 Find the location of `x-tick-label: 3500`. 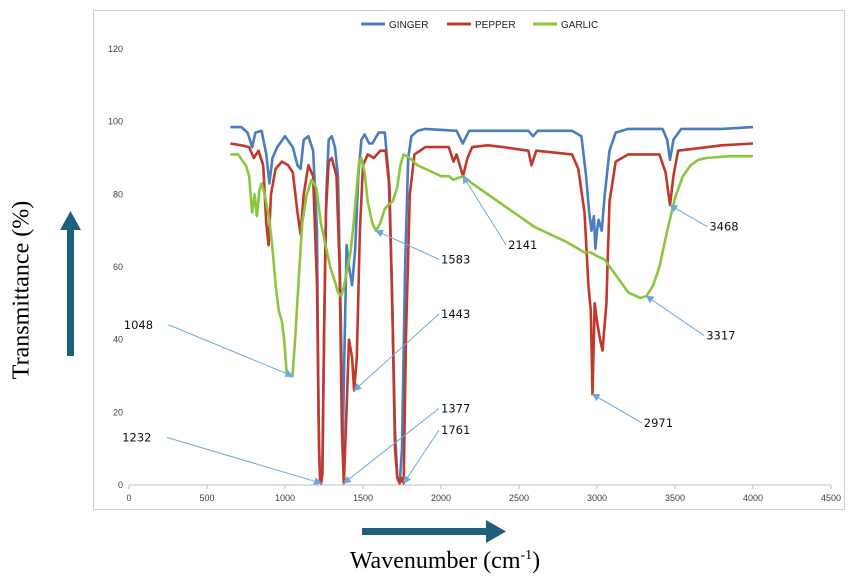

x-tick-label: 3500 is located at coordinates (675, 498).